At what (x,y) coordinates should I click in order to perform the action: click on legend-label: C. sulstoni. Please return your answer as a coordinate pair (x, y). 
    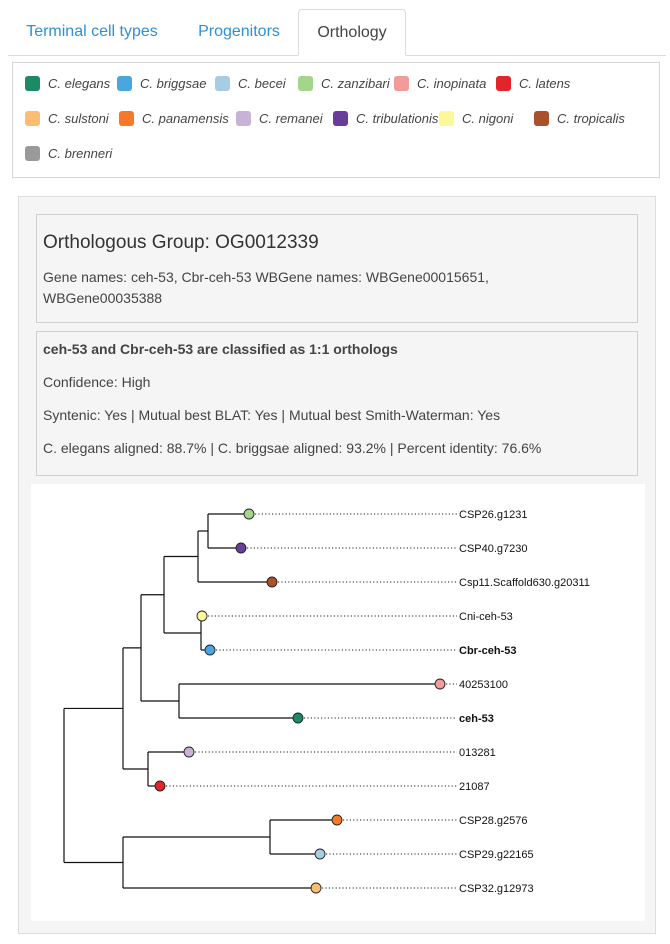
    Looking at the image, I should click on (78, 118).